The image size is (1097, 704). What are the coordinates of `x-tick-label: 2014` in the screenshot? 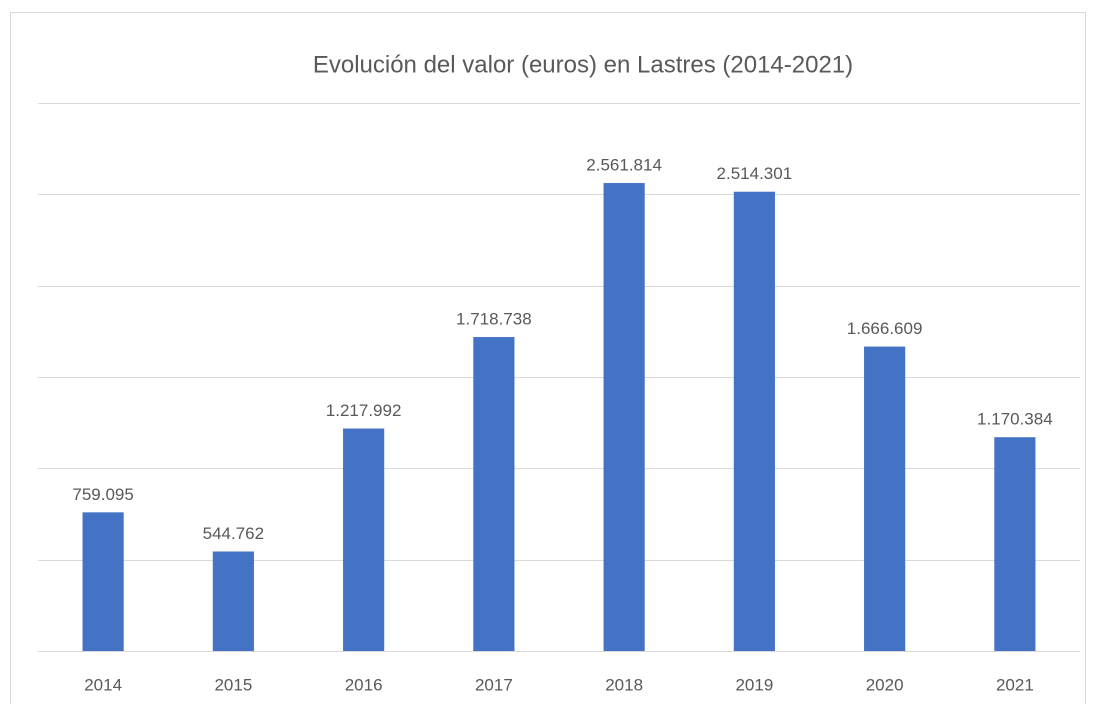 It's located at (103, 684).